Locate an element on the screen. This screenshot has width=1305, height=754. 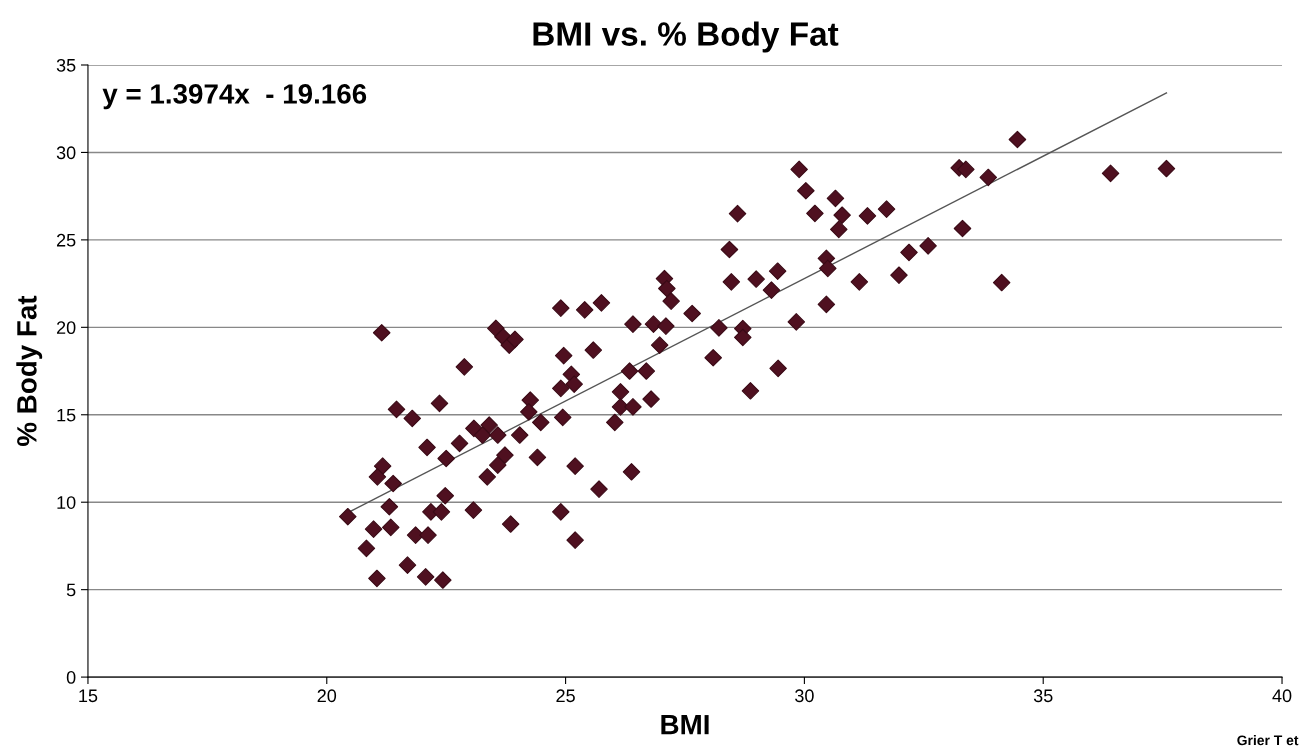
y-tick-label: 30 is located at coordinates (66, 153).